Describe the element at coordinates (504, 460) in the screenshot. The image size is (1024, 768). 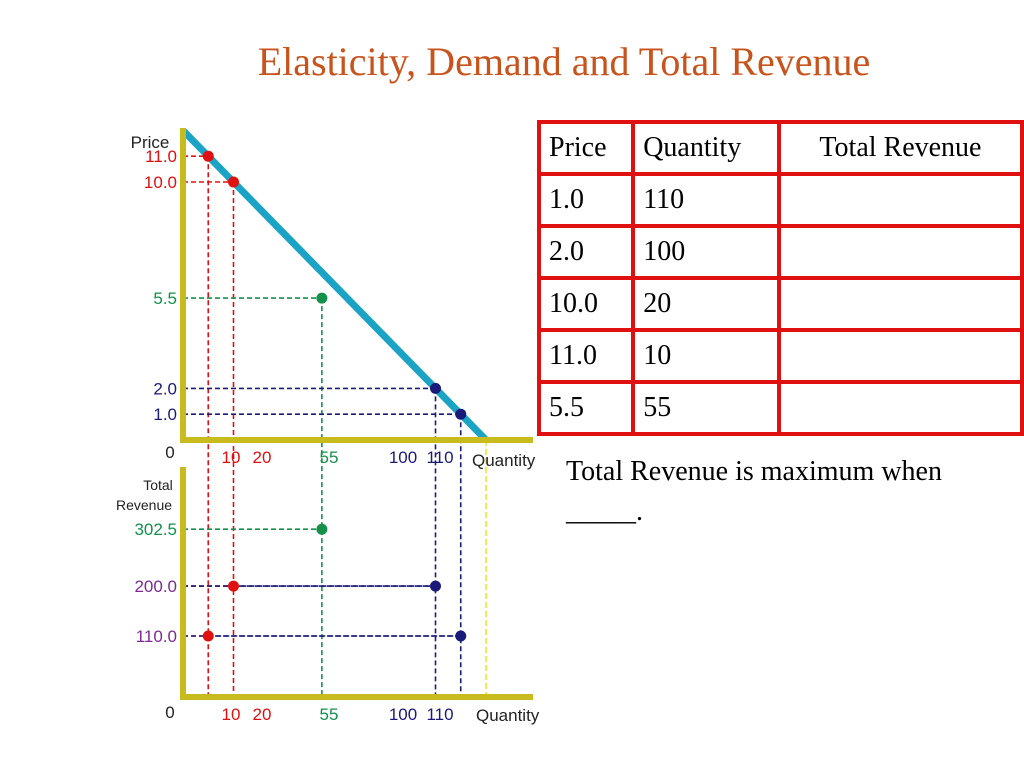
I see `quantity-axis-label-top: Quantity` at that location.